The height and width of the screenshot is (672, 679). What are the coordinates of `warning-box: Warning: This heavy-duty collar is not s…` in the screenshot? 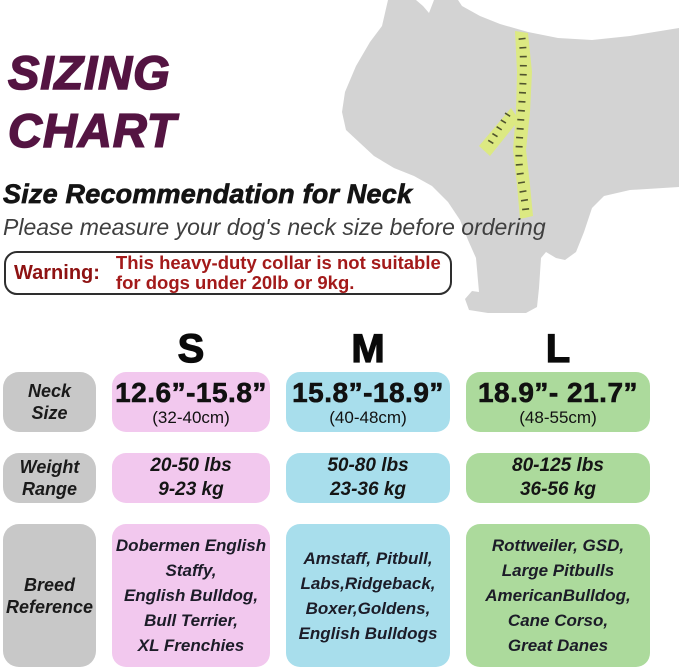 It's located at (228, 273).